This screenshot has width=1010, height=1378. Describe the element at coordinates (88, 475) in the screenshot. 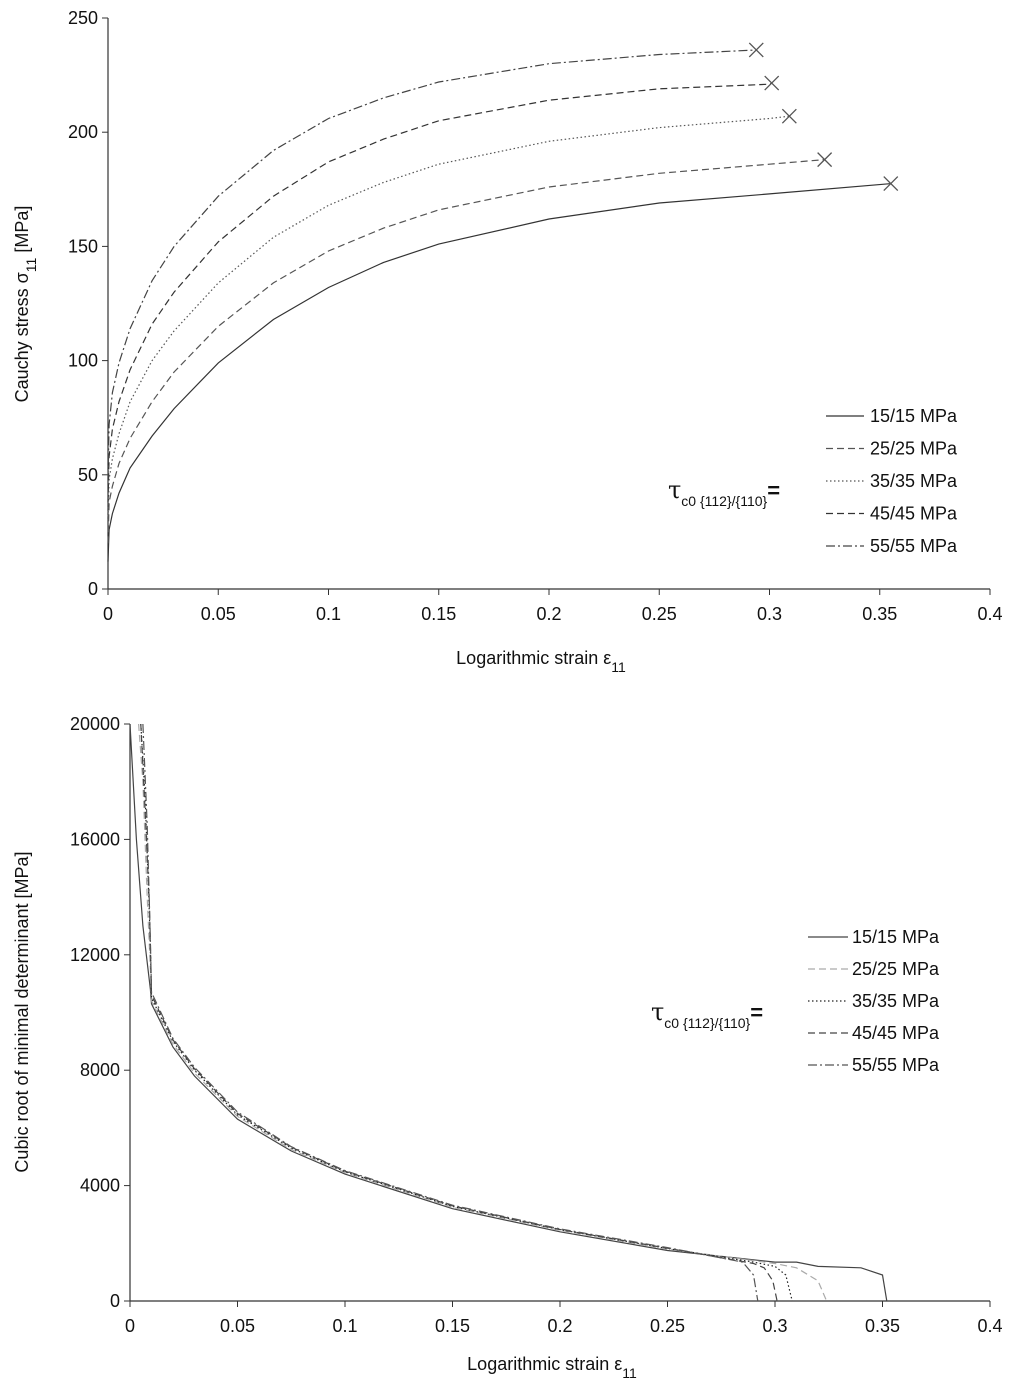

I see `y-tick-label: 50` at that location.